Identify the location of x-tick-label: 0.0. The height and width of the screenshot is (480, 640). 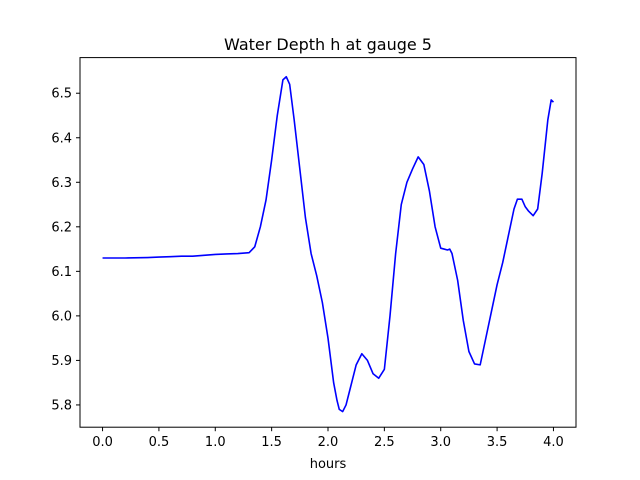
(102, 442).